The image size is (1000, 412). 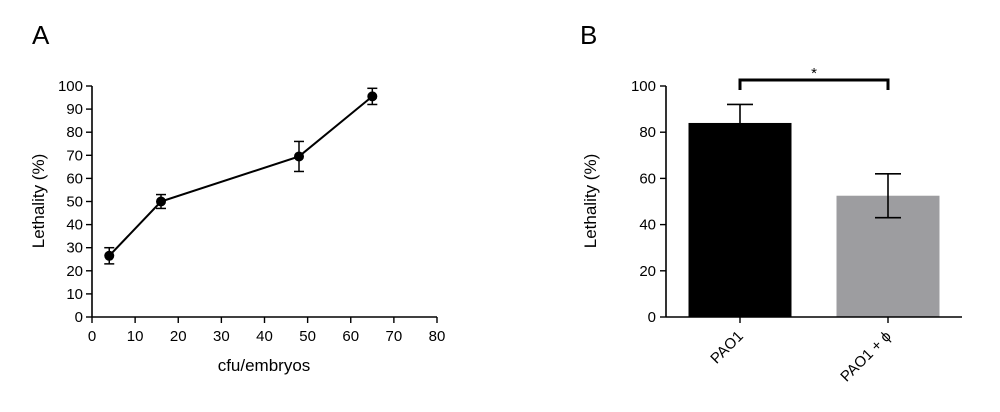 What do you see at coordinates (41, 35) in the screenshot?
I see `panel-a-label: A` at bounding box center [41, 35].